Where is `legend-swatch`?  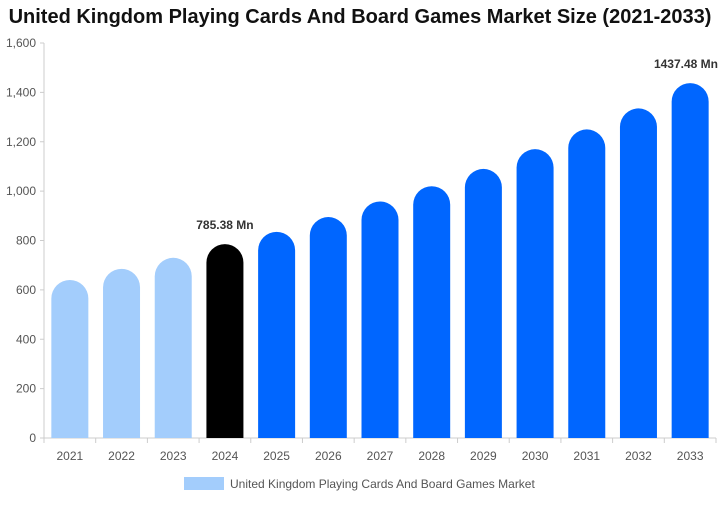 legend-swatch is located at coordinates (204, 483).